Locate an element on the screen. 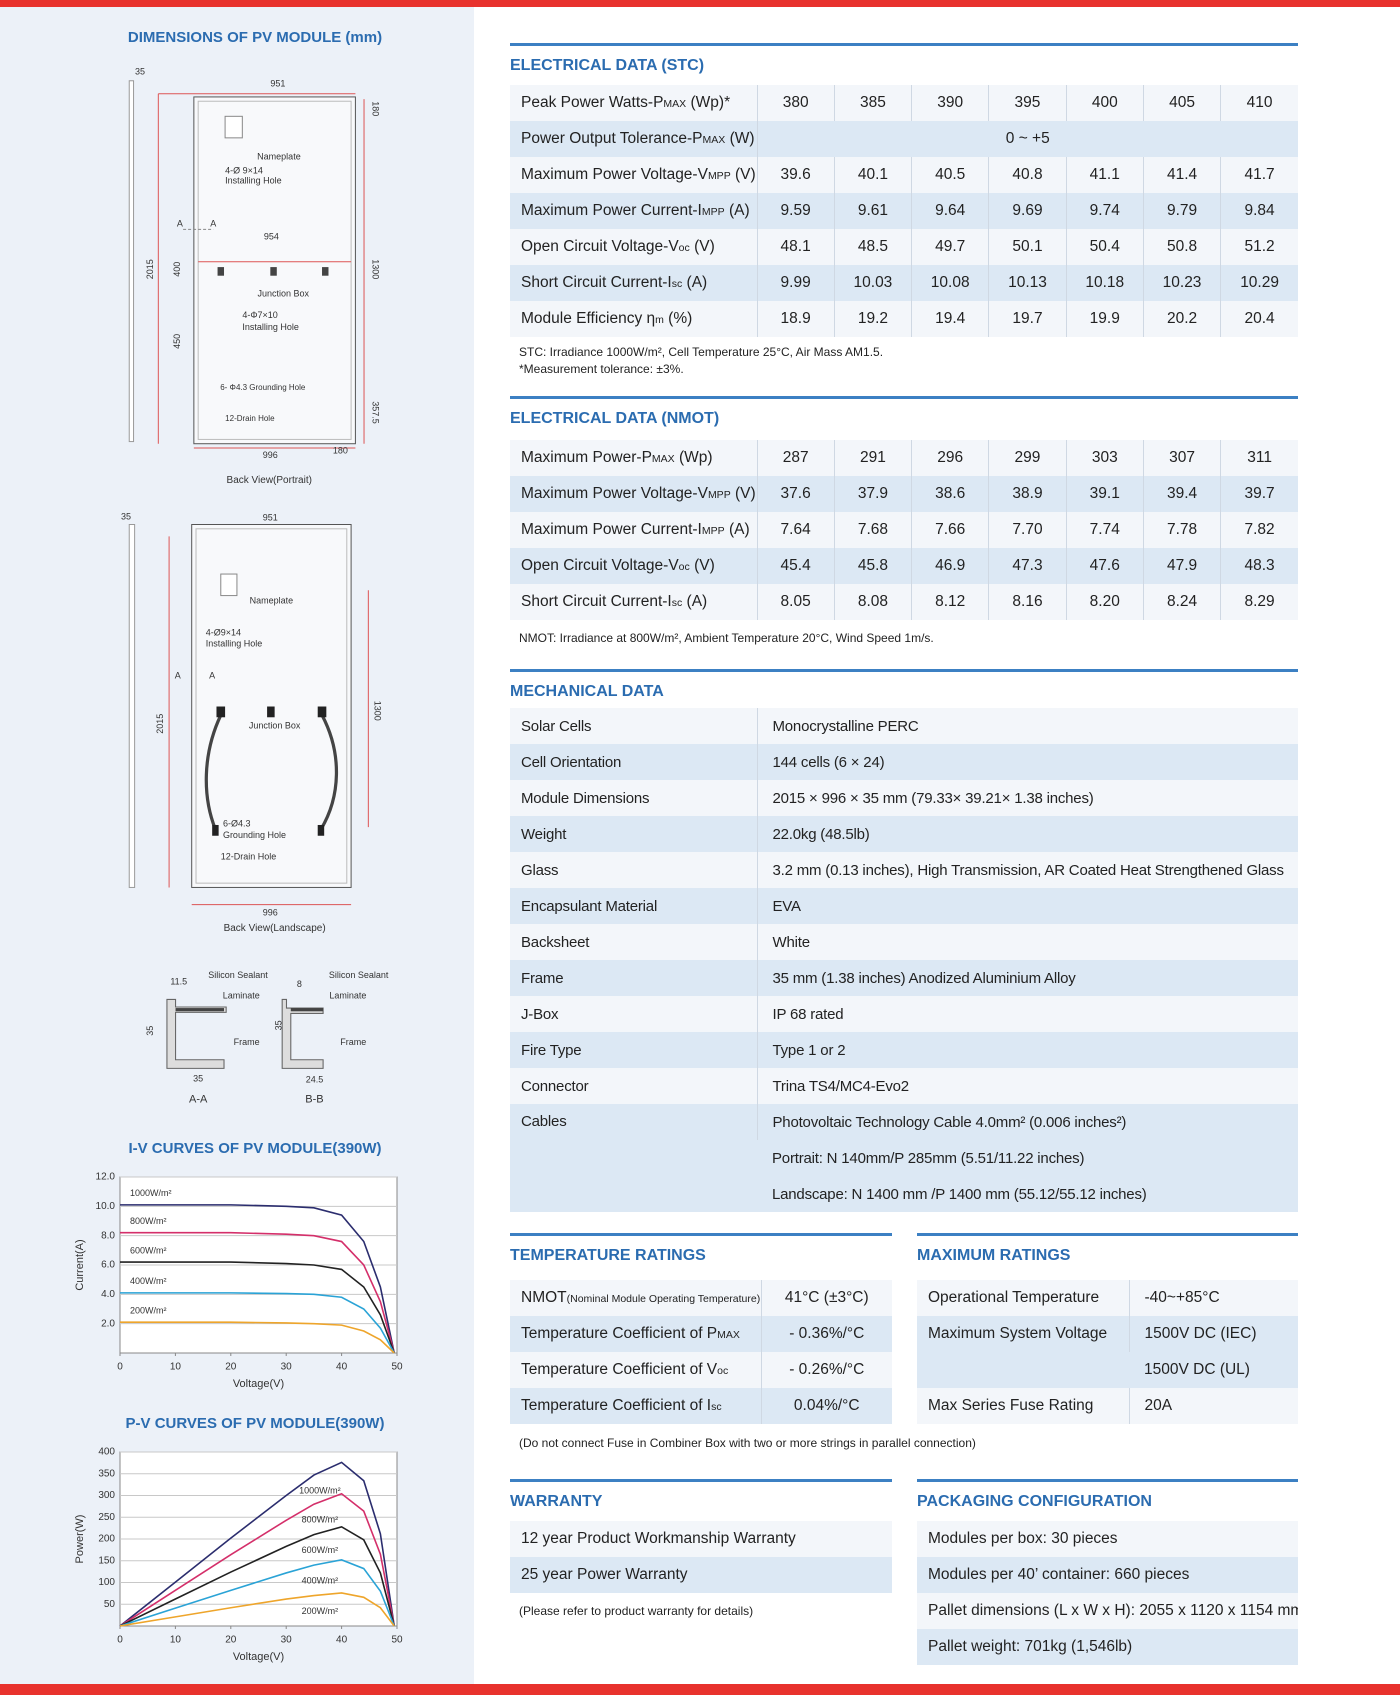 The height and width of the screenshot is (1695, 1400). label-part: Temperature Coefficient of P is located at coordinates (619, 1333).